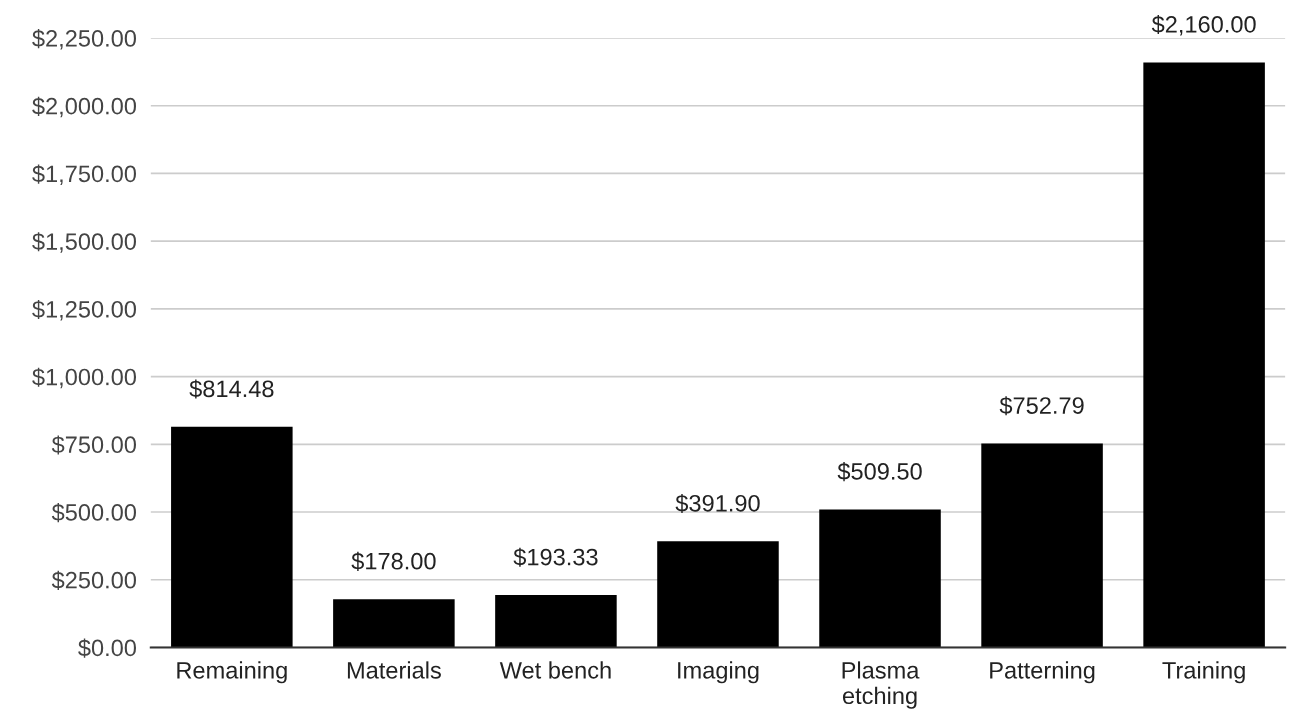 This screenshot has width=1289, height=717. I want to click on data-label: $178.00, so click(393, 561).